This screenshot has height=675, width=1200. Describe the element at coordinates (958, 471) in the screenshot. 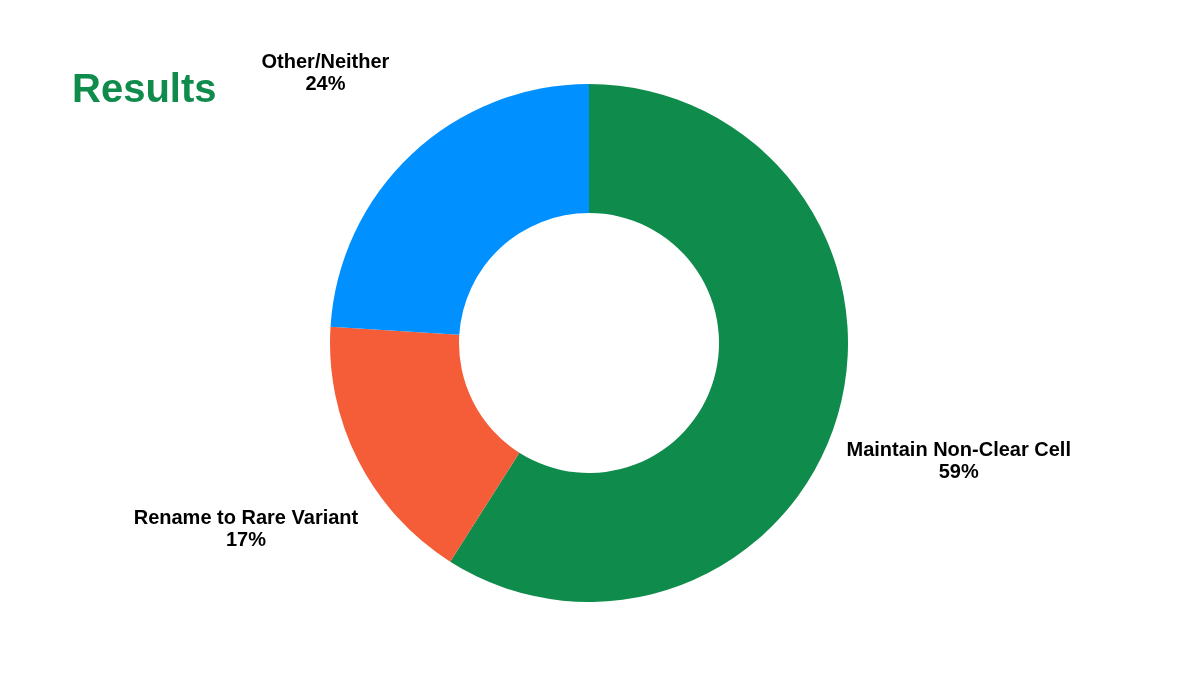

I see `data-label: 59%` at that location.